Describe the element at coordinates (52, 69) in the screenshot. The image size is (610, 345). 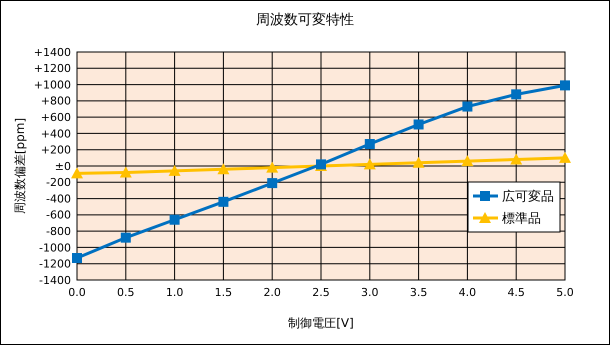
I see `y-tick-label: +1200` at that location.